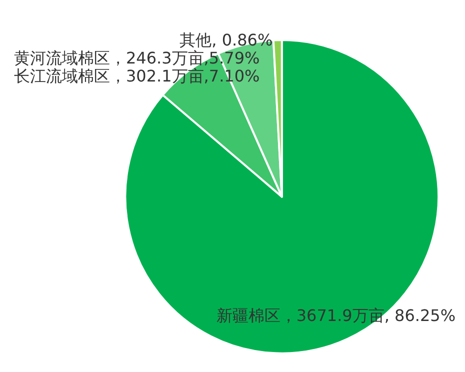 The height and width of the screenshot is (372, 465). I want to click on data-label: , 0.86%, so click(242, 40).